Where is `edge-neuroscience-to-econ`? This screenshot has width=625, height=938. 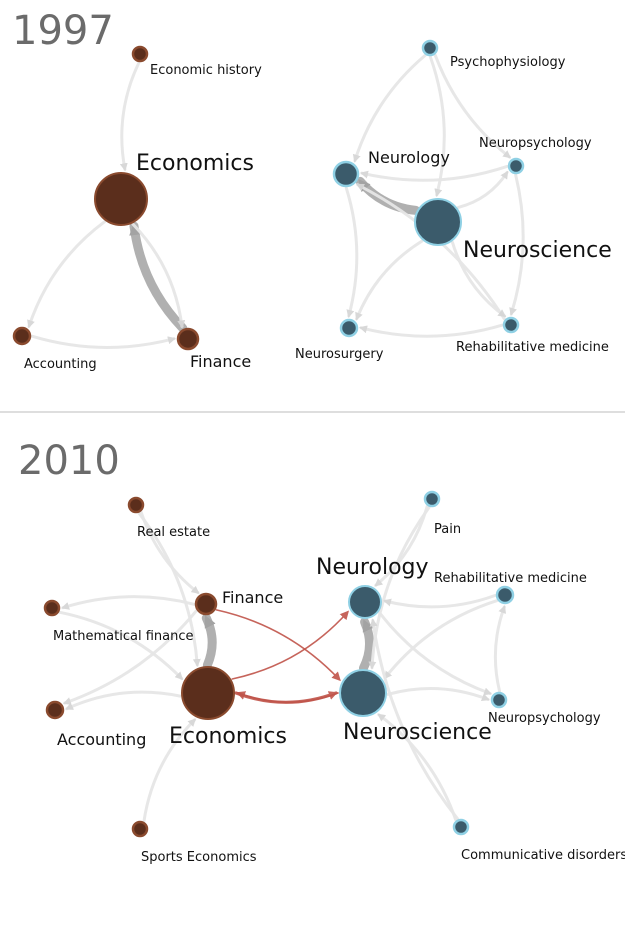
edge-neuroscience-to-econ is located at coordinates (287, 697).